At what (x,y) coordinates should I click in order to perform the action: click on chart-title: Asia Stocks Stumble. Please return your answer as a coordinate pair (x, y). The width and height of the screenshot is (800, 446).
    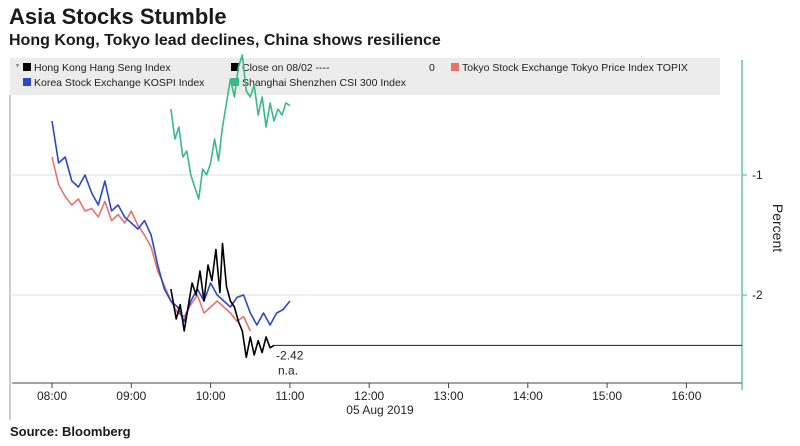
    Looking at the image, I should click on (118, 16).